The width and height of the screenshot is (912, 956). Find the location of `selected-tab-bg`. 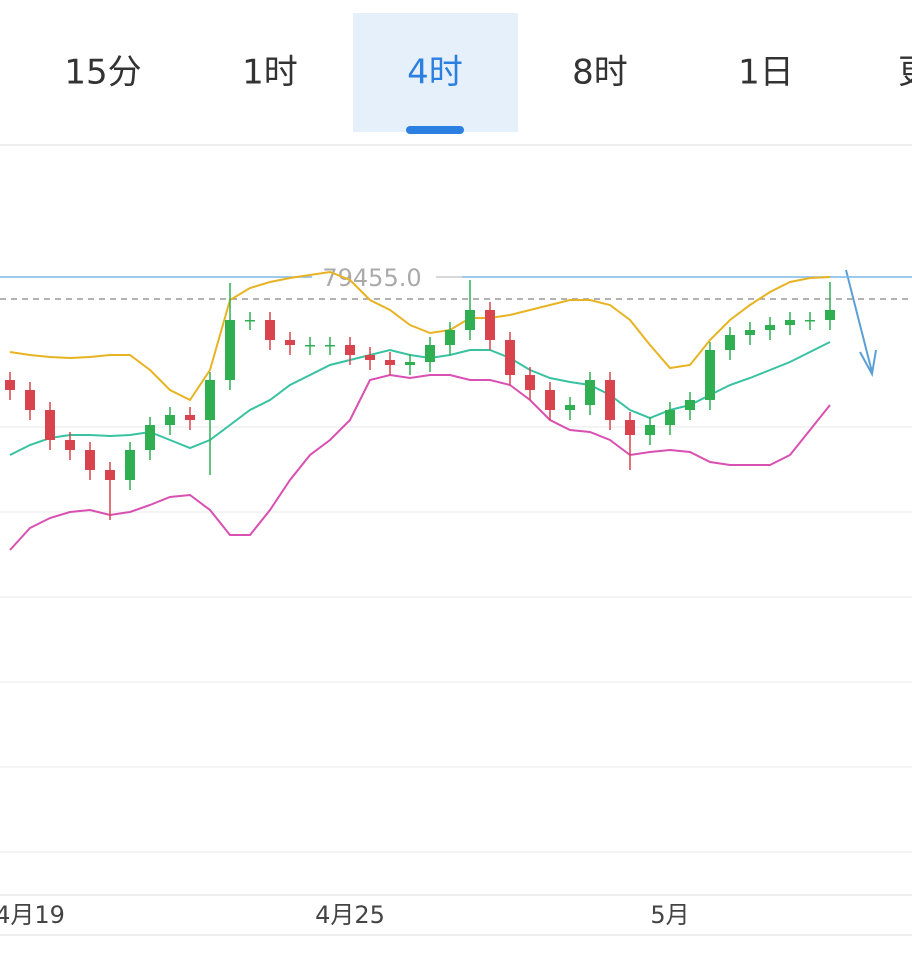

selected-tab-bg is located at coordinates (435, 72).